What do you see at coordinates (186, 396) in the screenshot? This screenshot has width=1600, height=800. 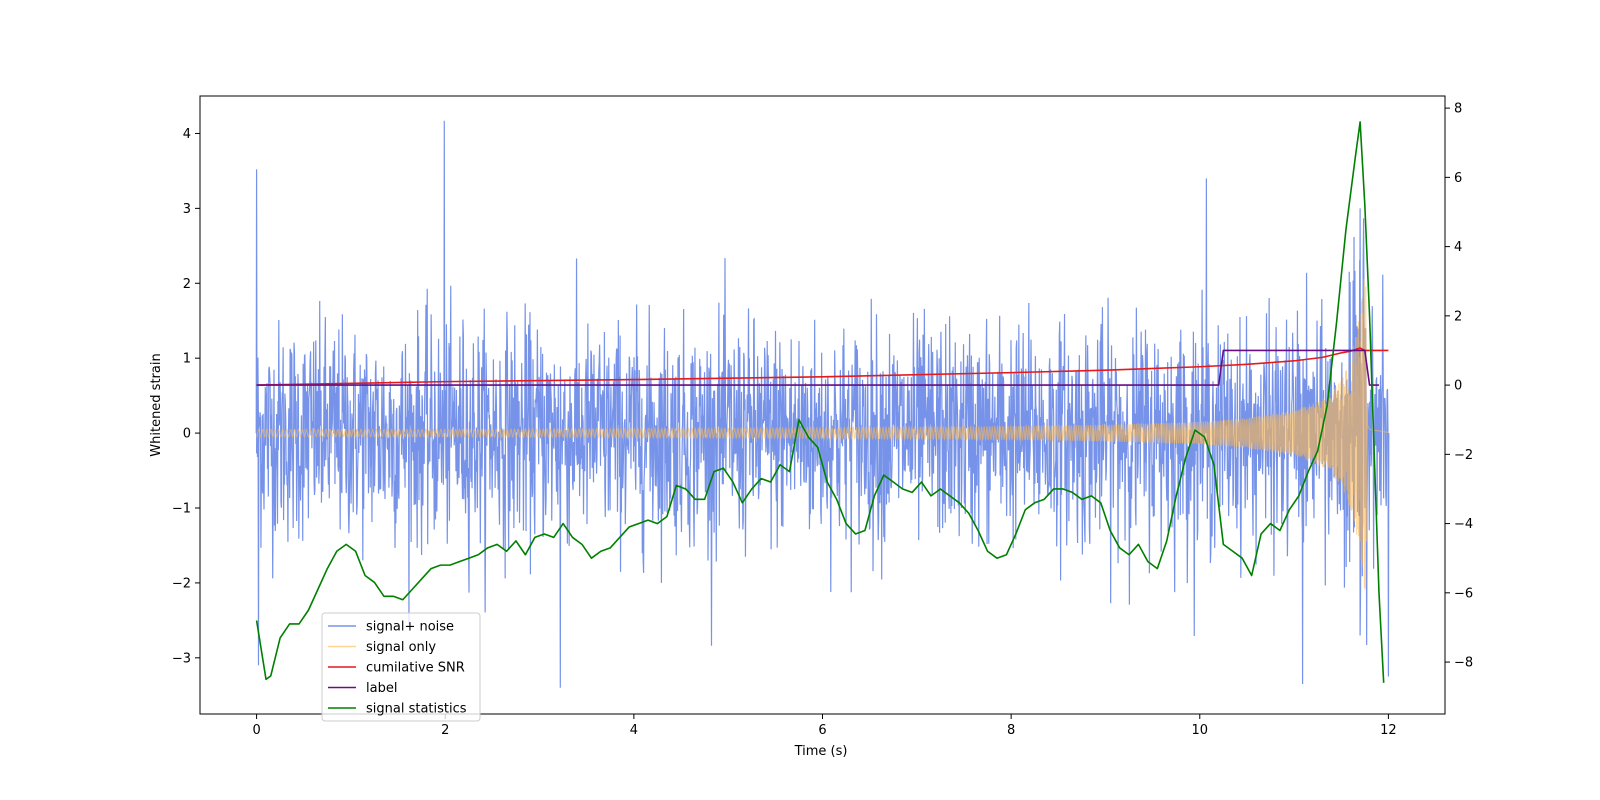 I see `y-axis-left: −3 −2 −1 0 1 2 3 4` at bounding box center [186, 396].